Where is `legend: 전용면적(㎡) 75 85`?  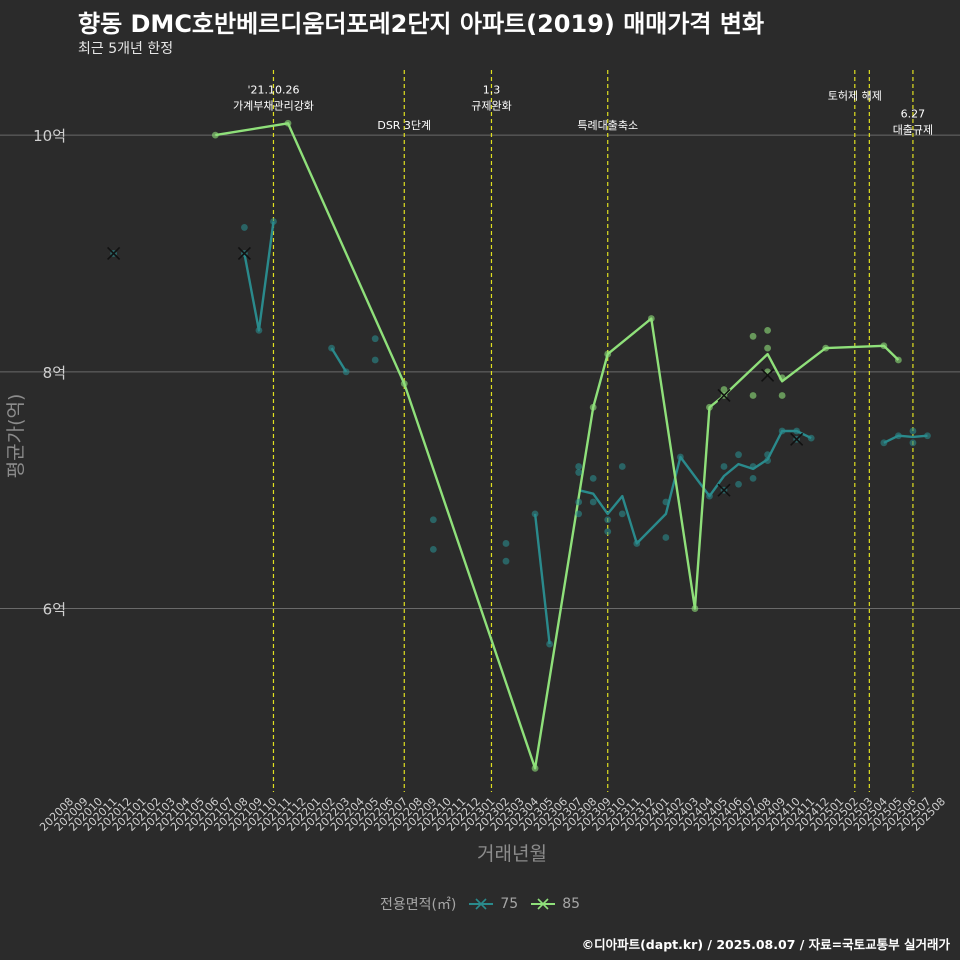 legend: 전용면적(㎡) 75 85 is located at coordinates (480, 904).